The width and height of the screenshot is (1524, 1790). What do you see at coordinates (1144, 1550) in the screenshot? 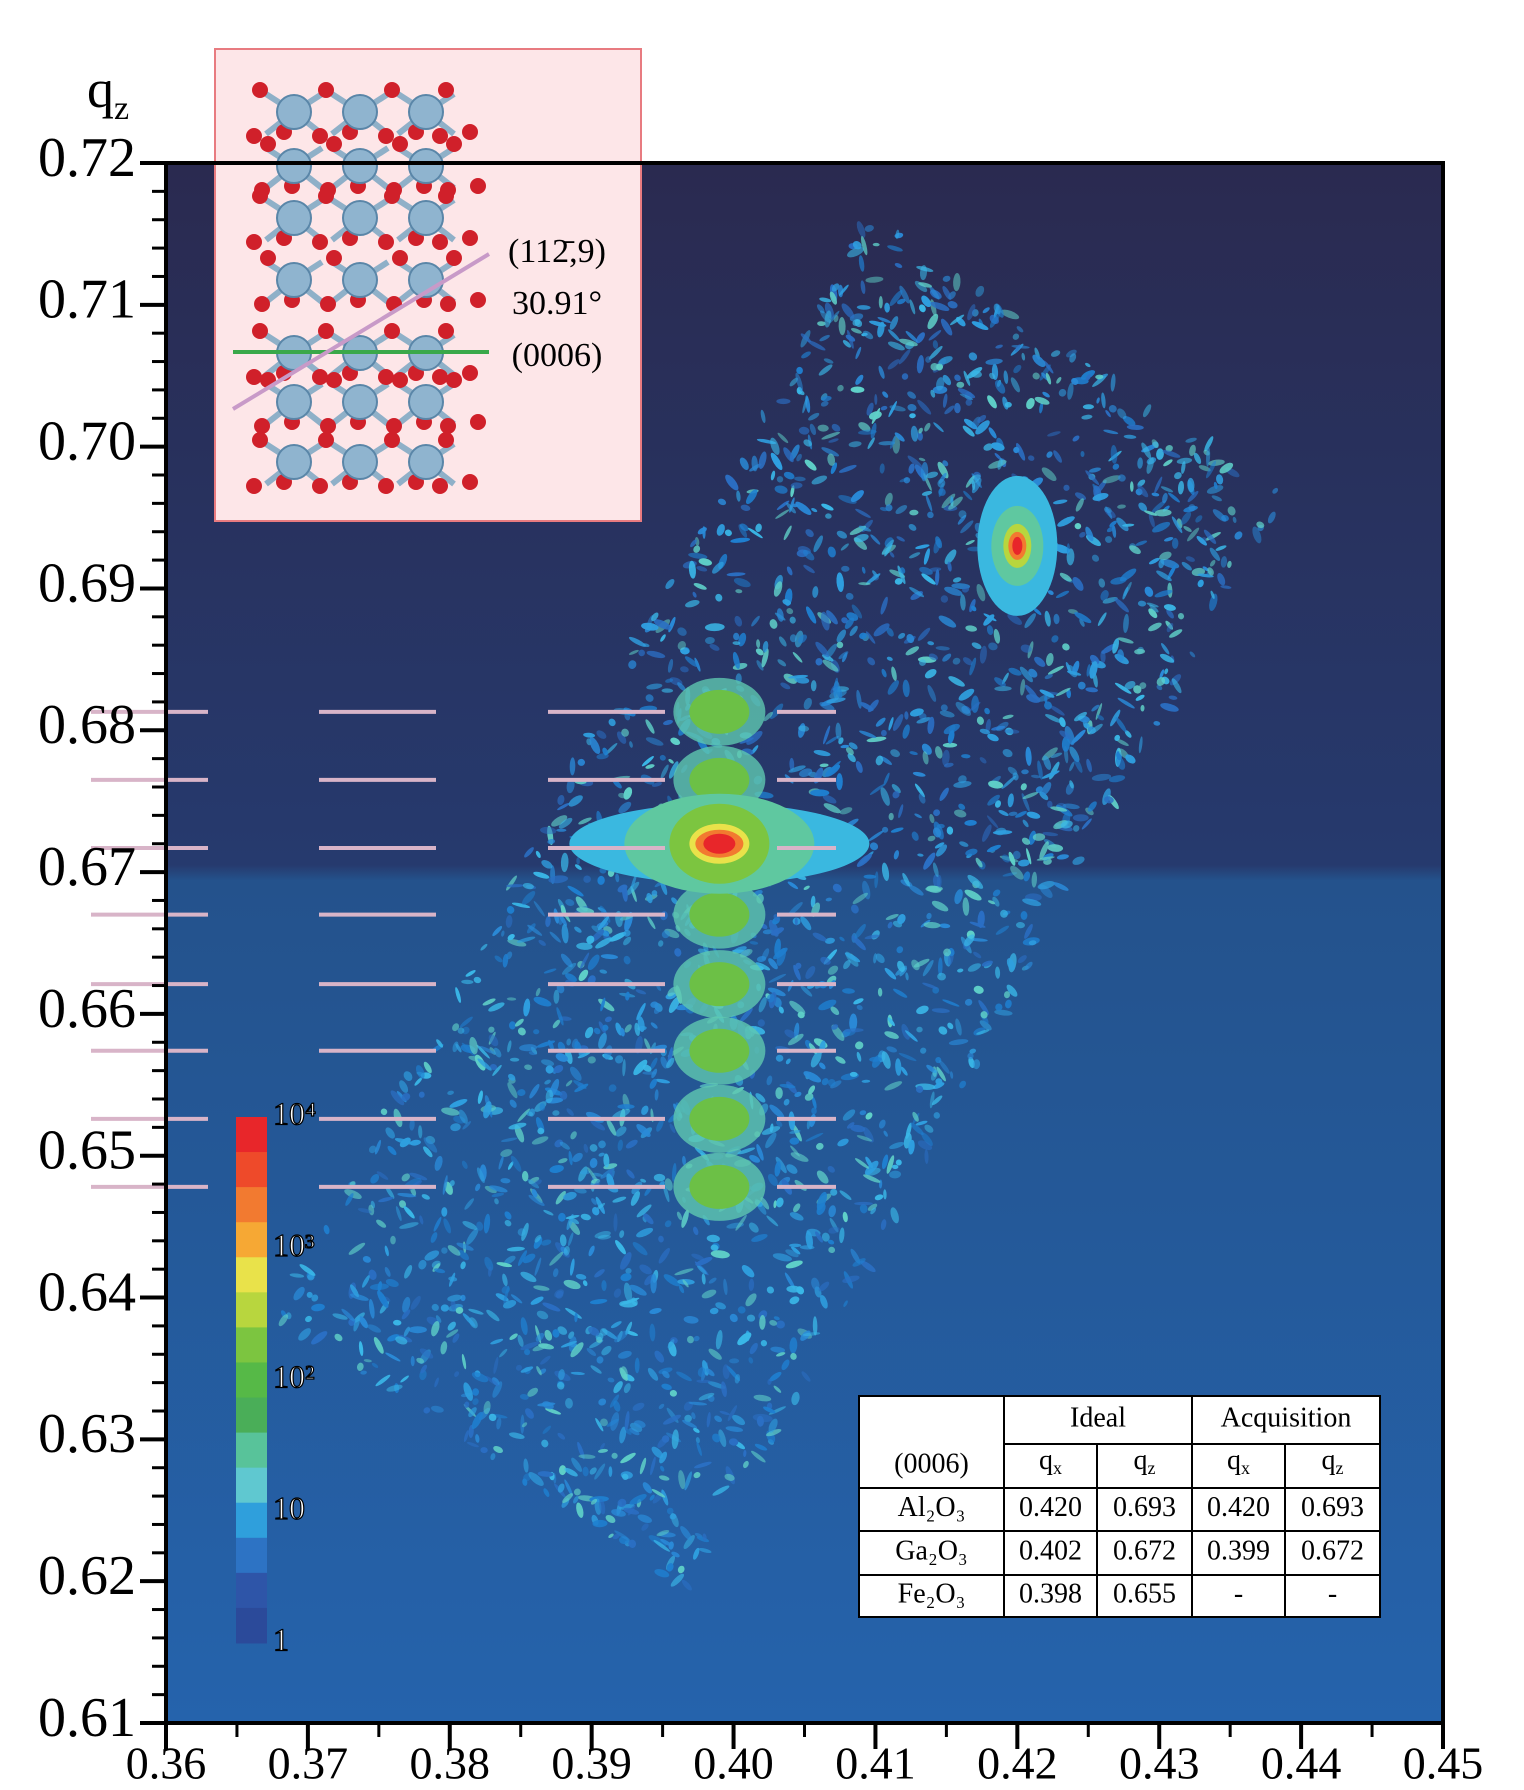
I see `table-cell: 0.672` at bounding box center [1144, 1550].